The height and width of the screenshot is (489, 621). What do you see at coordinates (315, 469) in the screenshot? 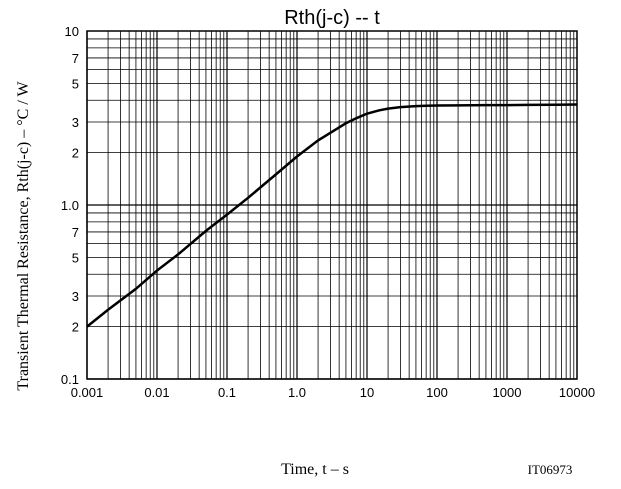
I see `x-axis-label: Time, t – s` at bounding box center [315, 469].